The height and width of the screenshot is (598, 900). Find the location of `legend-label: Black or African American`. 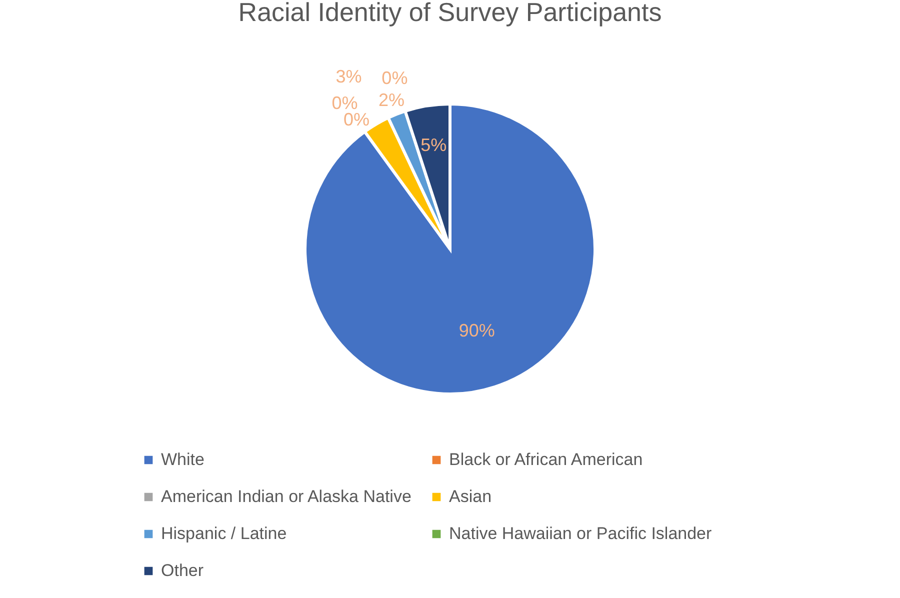

legend-label: Black or African American is located at coordinates (546, 459).